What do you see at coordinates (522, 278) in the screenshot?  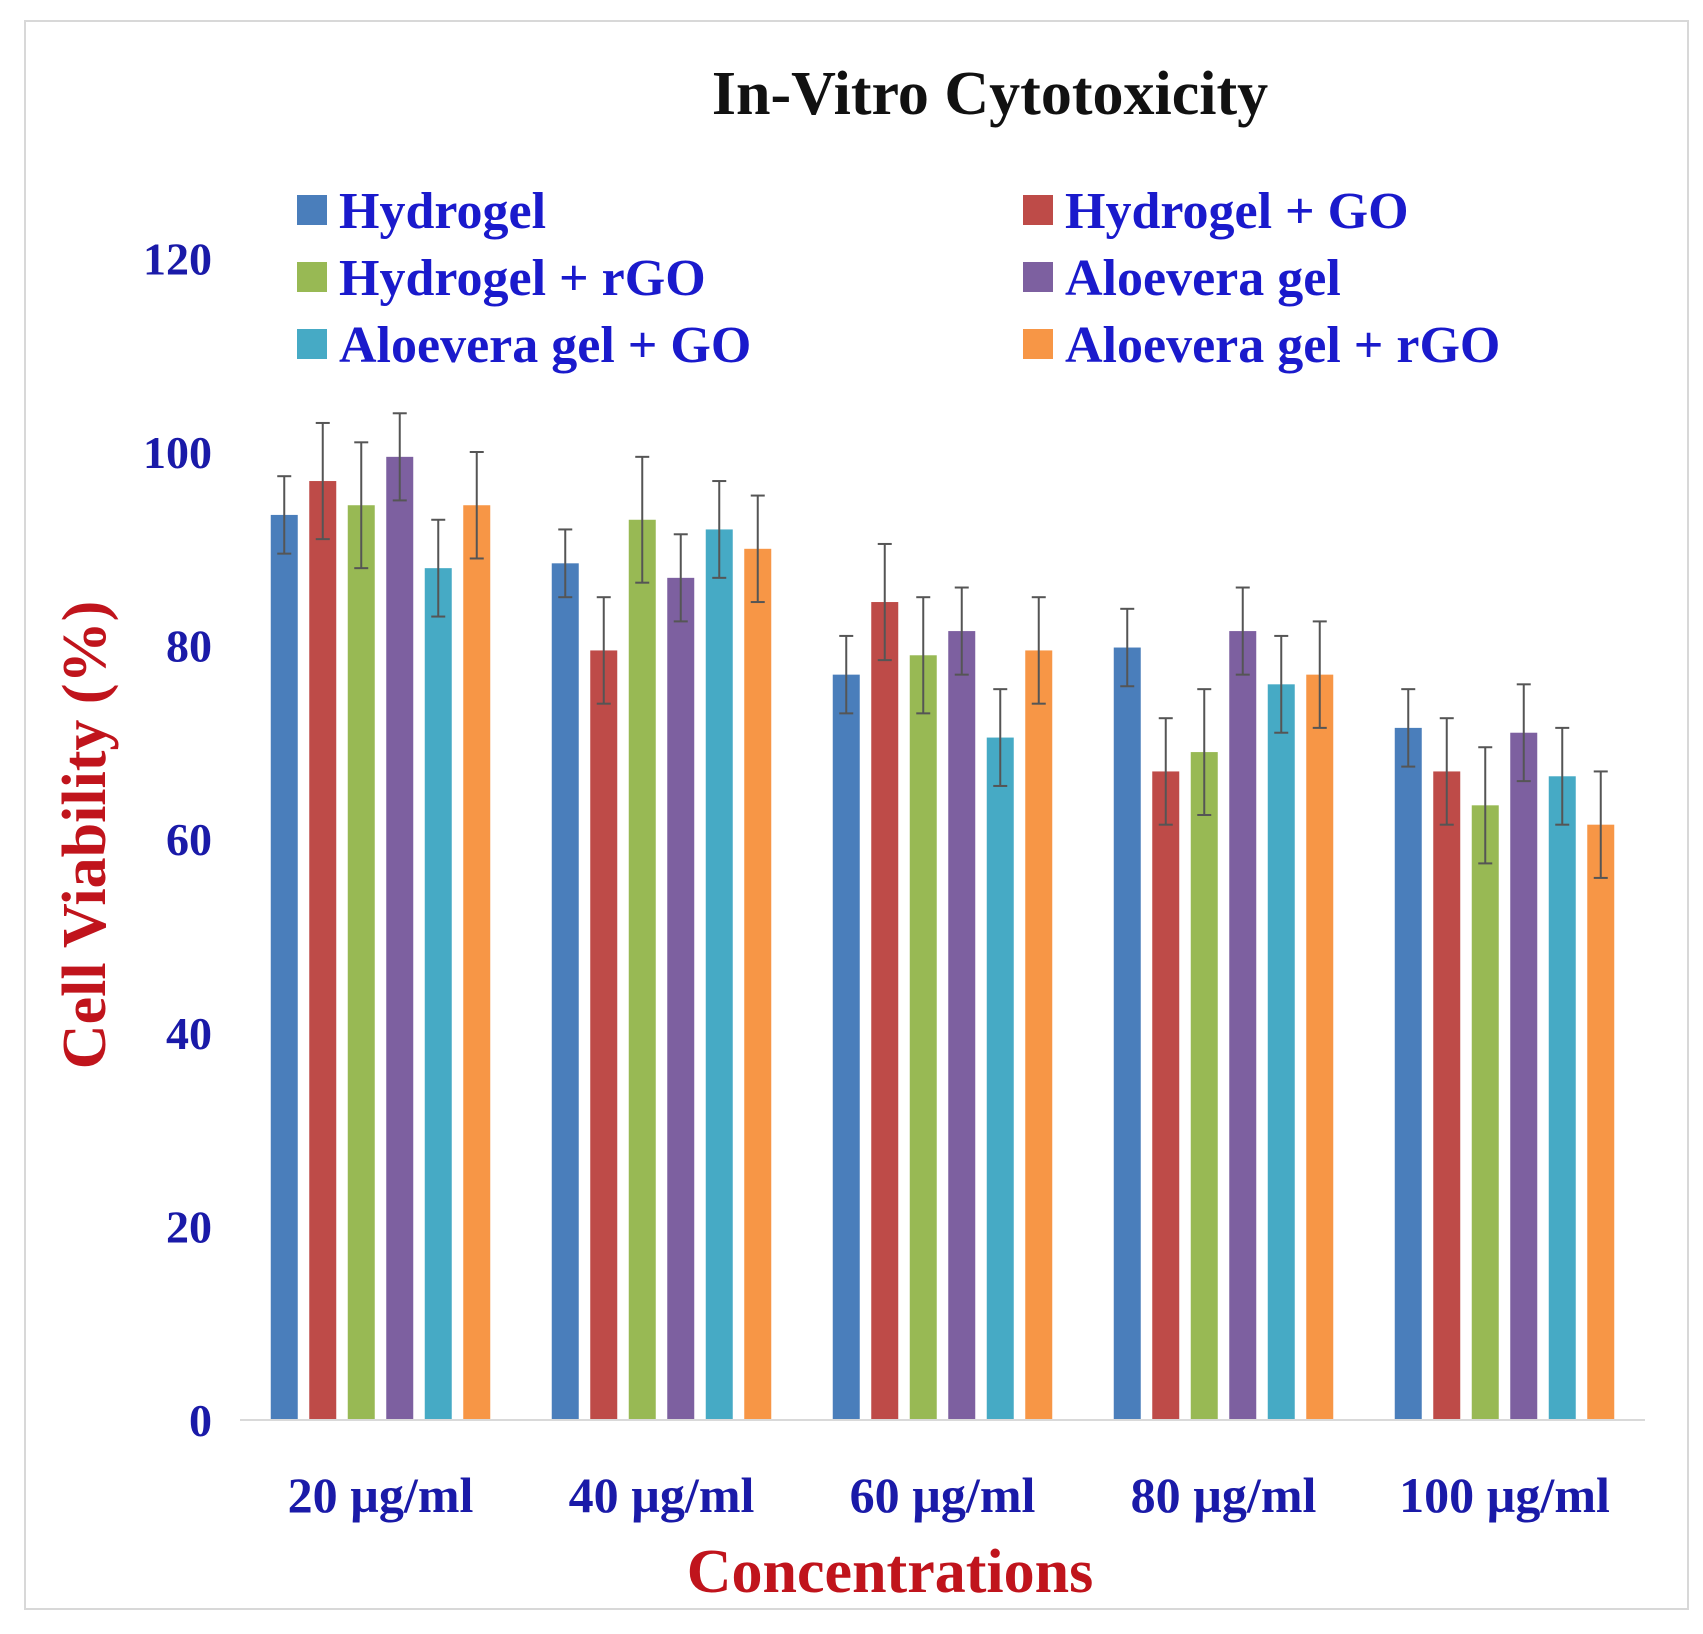 I see `legend-label: Hydrogel + rGO` at bounding box center [522, 278].